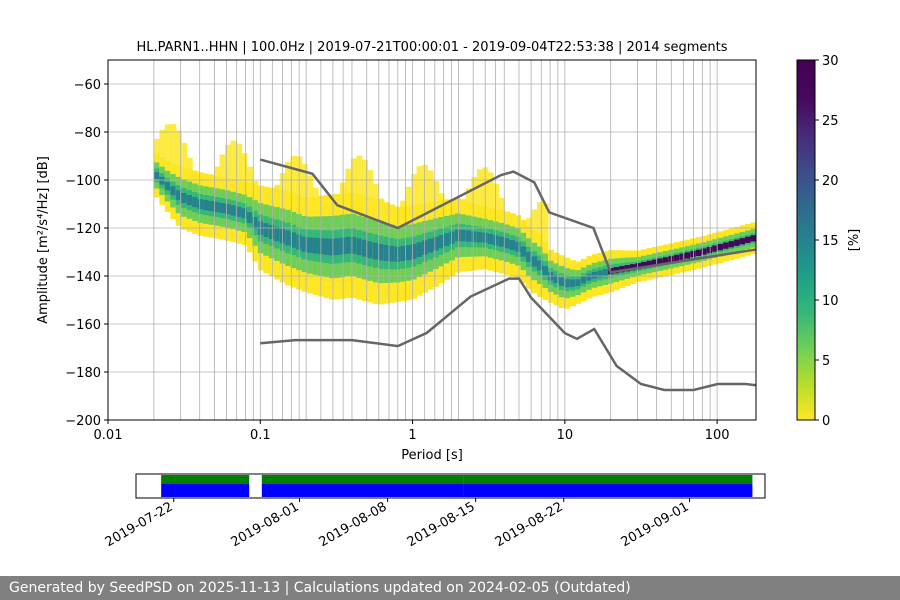 Image resolution: width=900 pixels, height=600 pixels. What do you see at coordinates (265, 524) in the screenshot?
I see `date-tick-label: 2019-08-01` at bounding box center [265, 524].